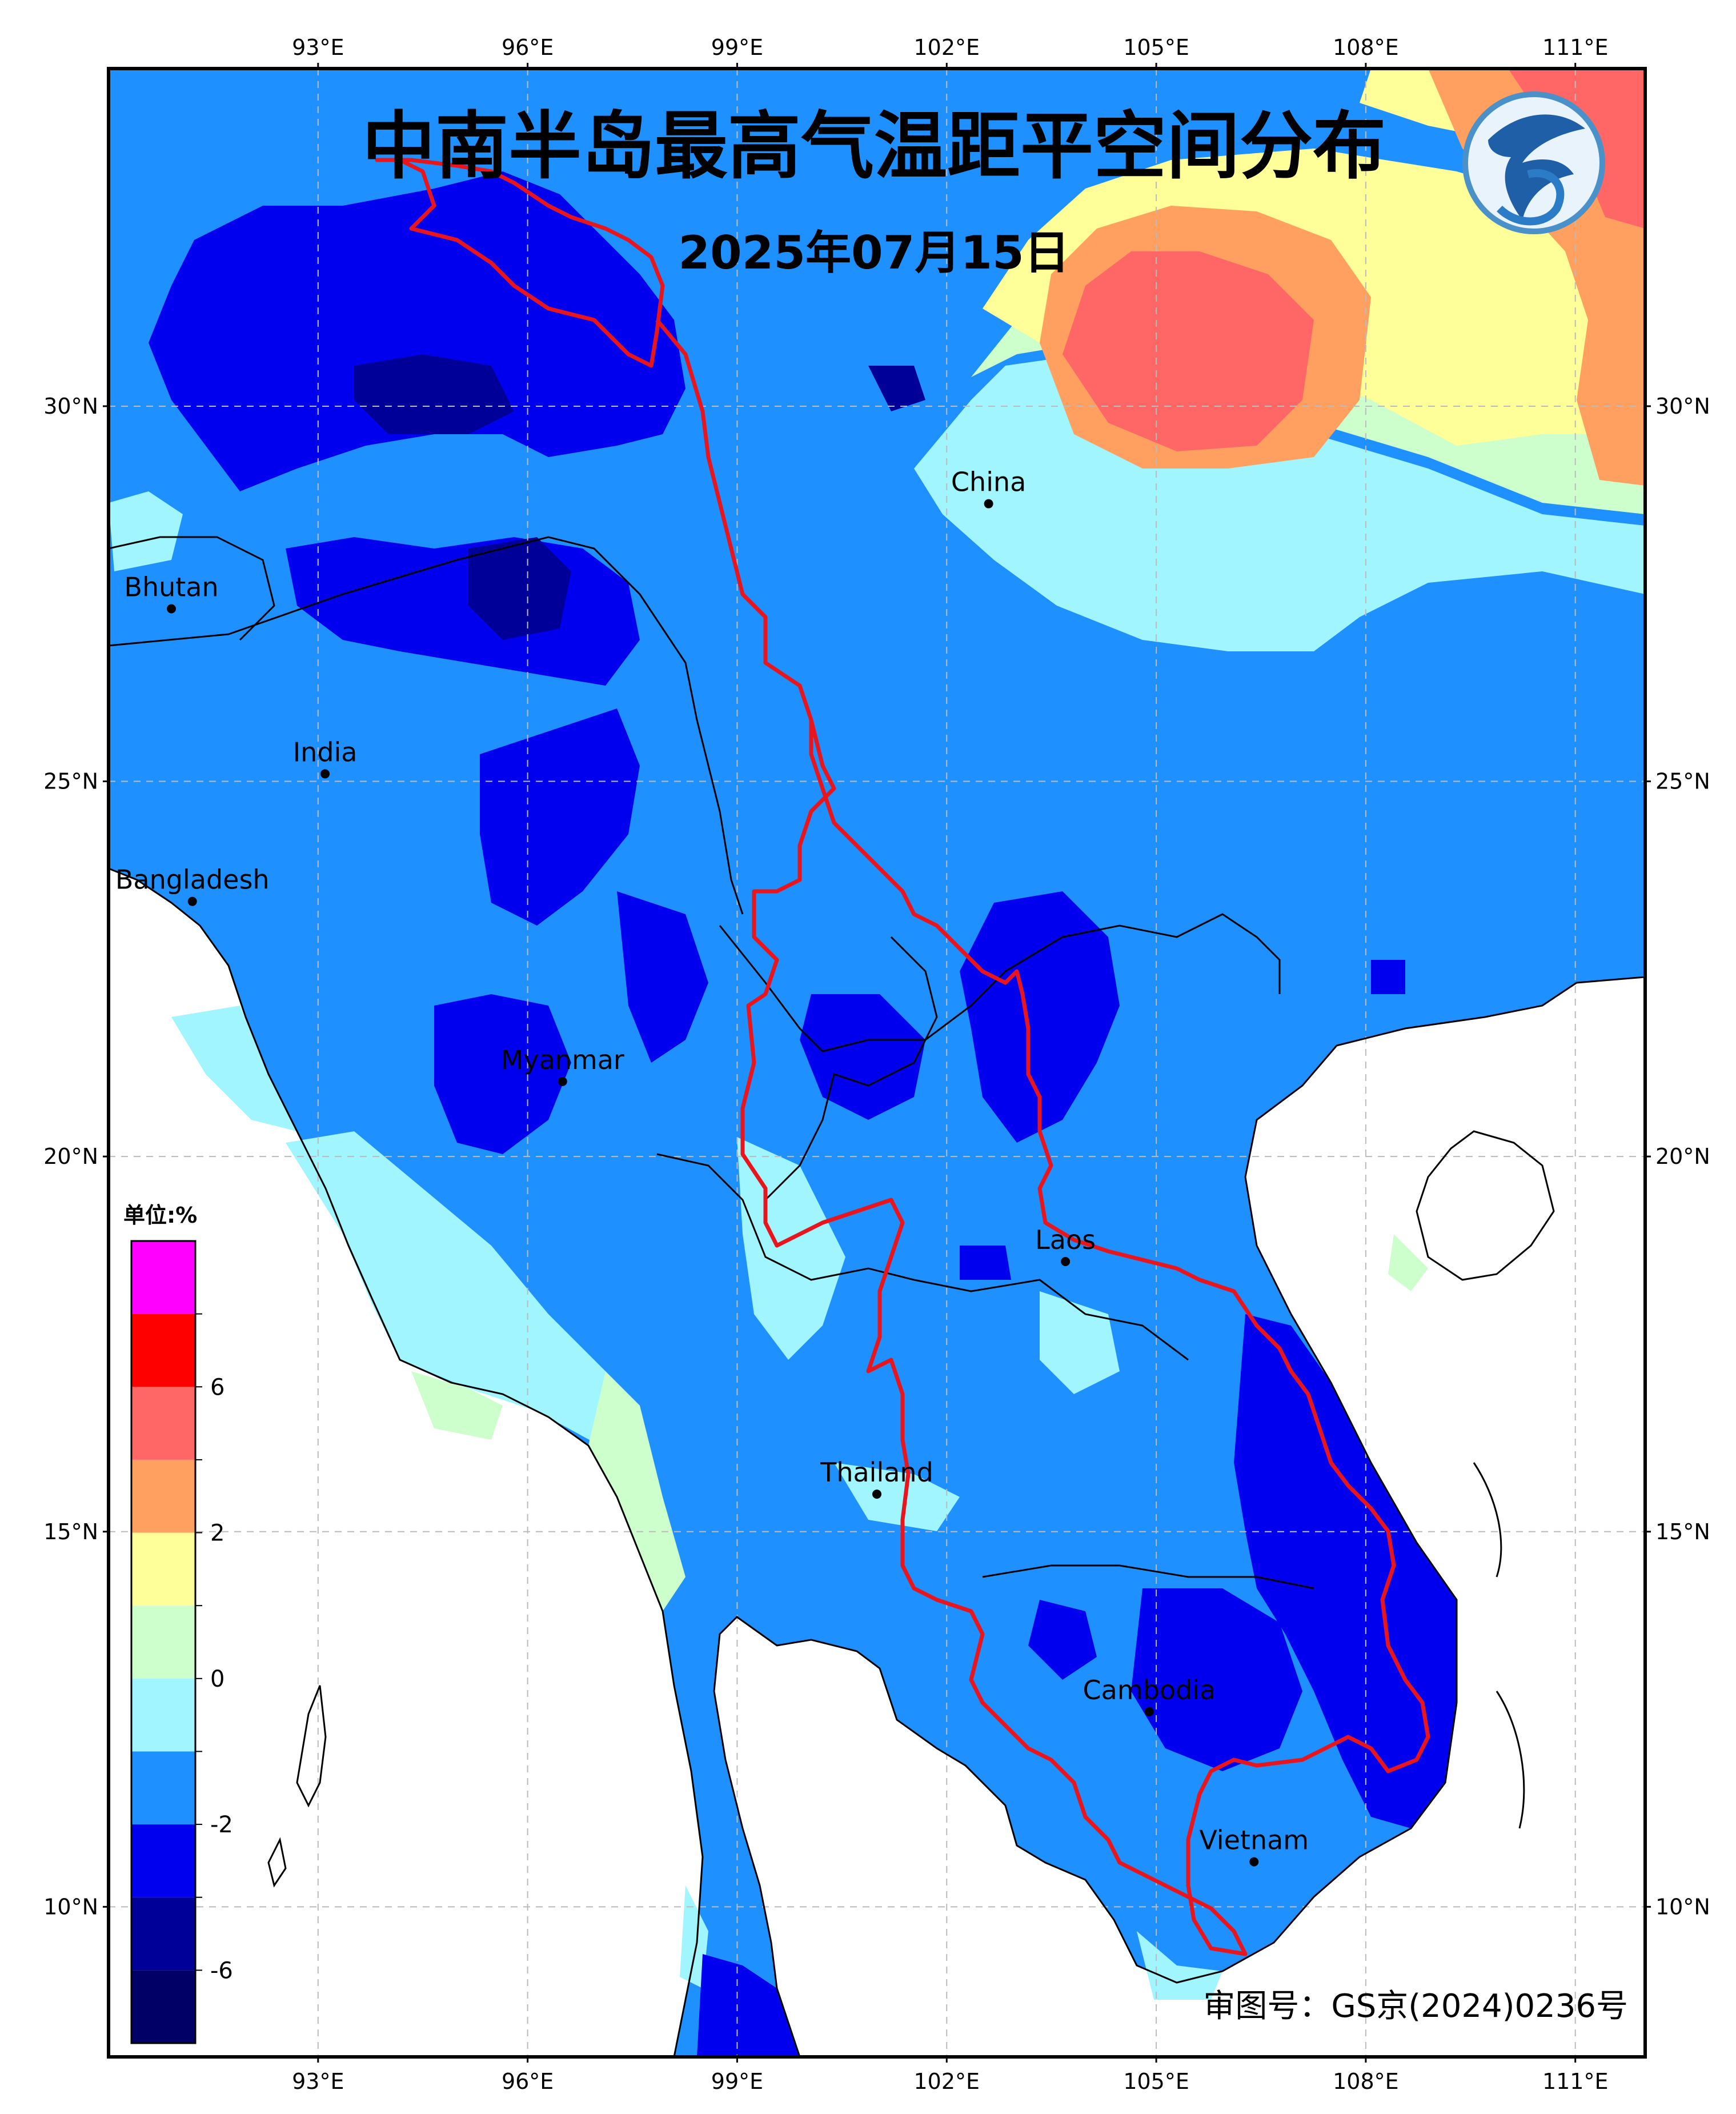  What do you see at coordinates (318, 47) in the screenshot?
I see `x-tick-label-top: 93°E` at bounding box center [318, 47].